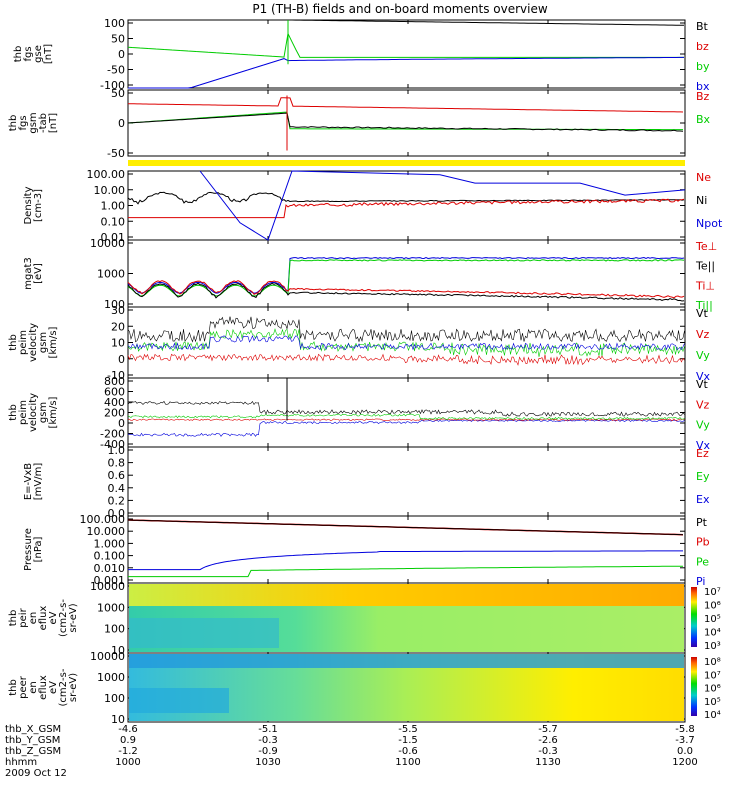 This screenshot has width=750, height=800. What do you see at coordinates (33, 751) in the screenshot?
I see `x-row-label-2: thb_Z_GSM` at bounding box center [33, 751].